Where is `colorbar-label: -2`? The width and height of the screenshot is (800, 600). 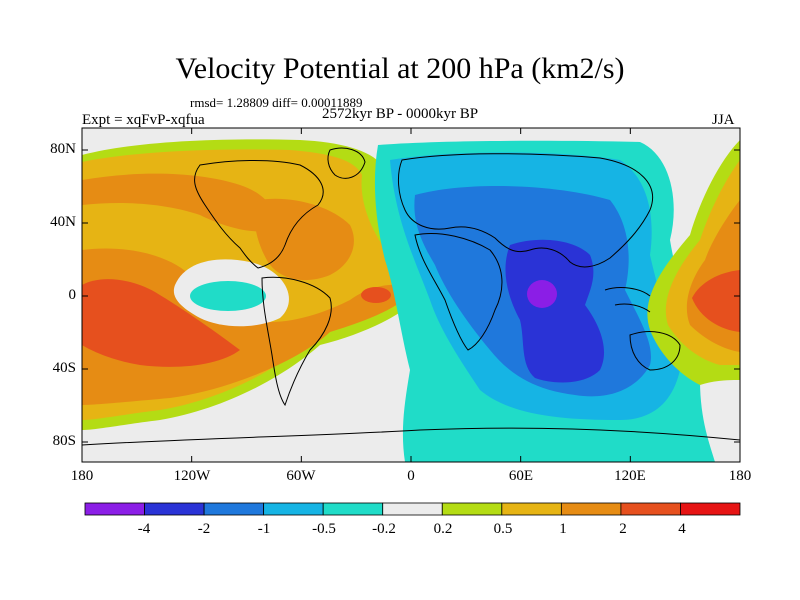
colorbar-label: -2 is located at coordinates (204, 529).